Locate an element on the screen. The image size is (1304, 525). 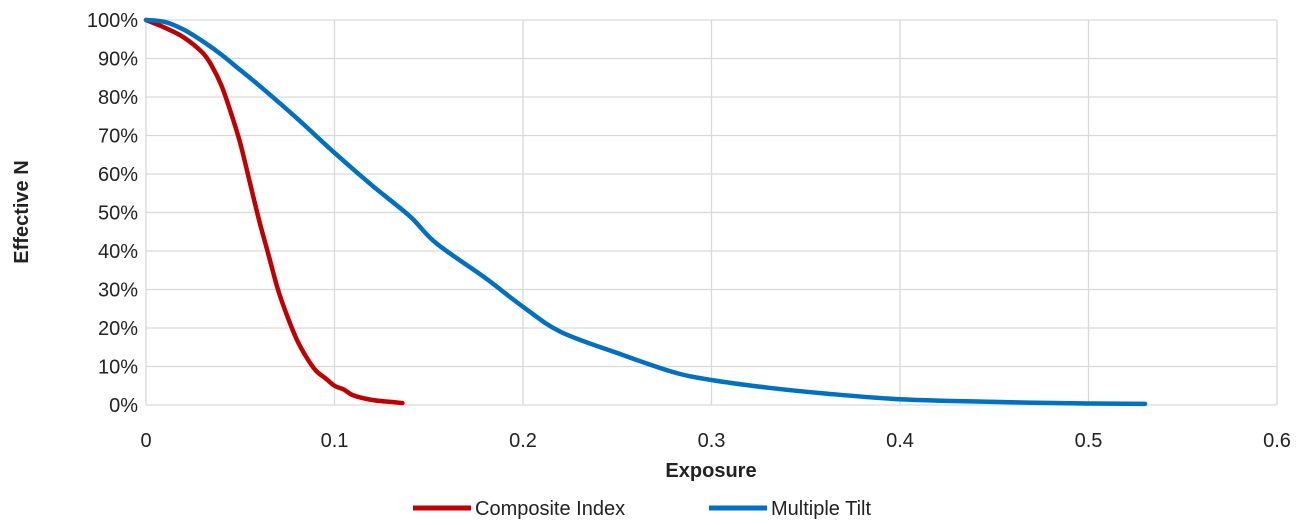
y-tick-label: 10% is located at coordinates (118, 368).